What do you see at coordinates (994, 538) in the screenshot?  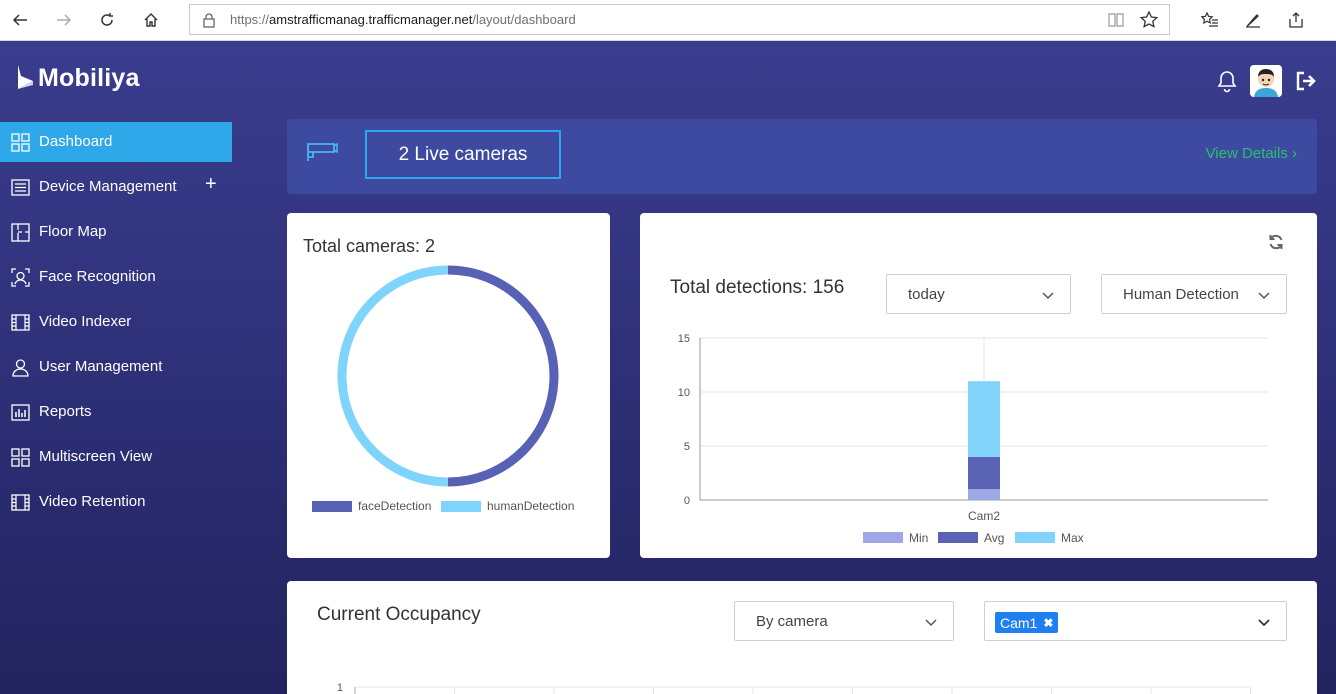 I see `legend-label: Avg` at bounding box center [994, 538].